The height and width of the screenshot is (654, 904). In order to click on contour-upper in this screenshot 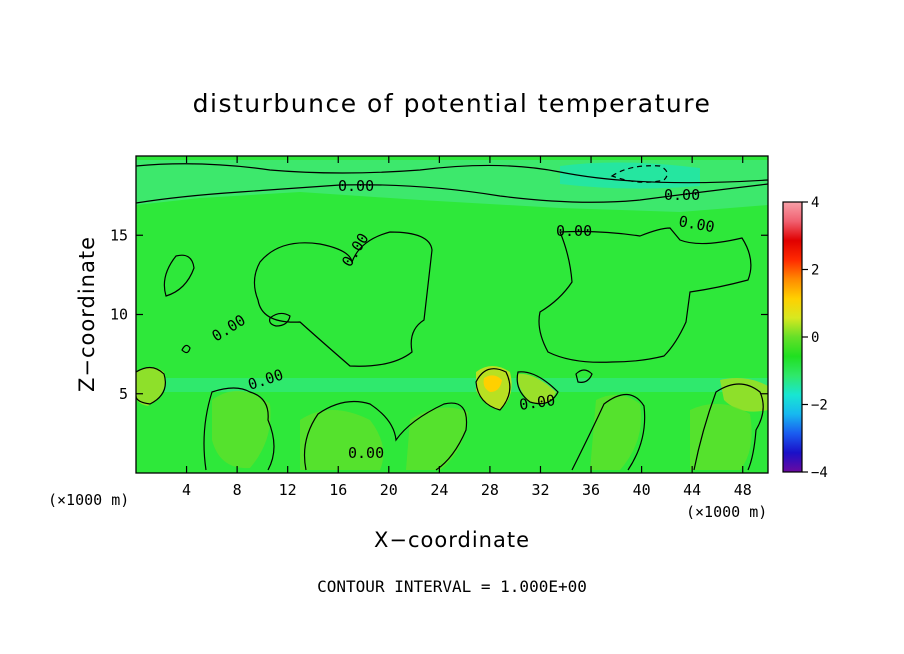, I will do `click(452, 193)`.